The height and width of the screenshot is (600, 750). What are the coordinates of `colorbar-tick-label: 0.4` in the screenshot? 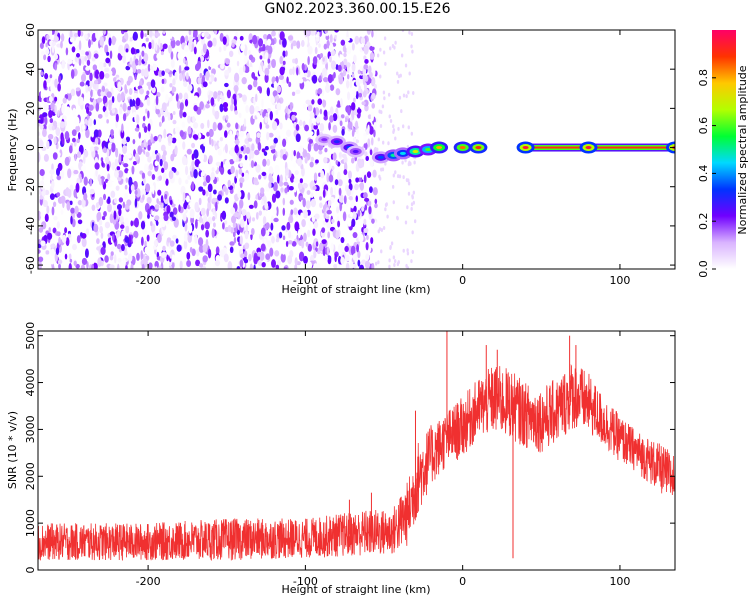 It's located at (703, 174).